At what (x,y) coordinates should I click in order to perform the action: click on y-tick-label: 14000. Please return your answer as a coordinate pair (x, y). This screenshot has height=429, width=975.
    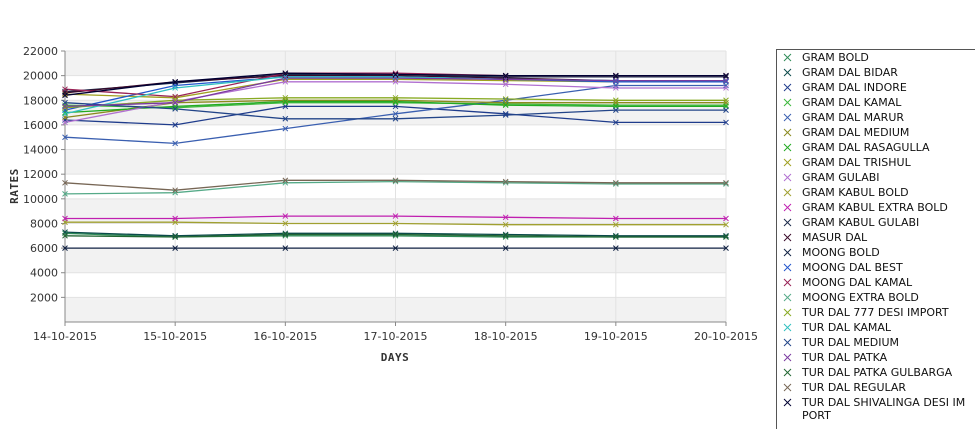
    Looking at the image, I should click on (40, 150).